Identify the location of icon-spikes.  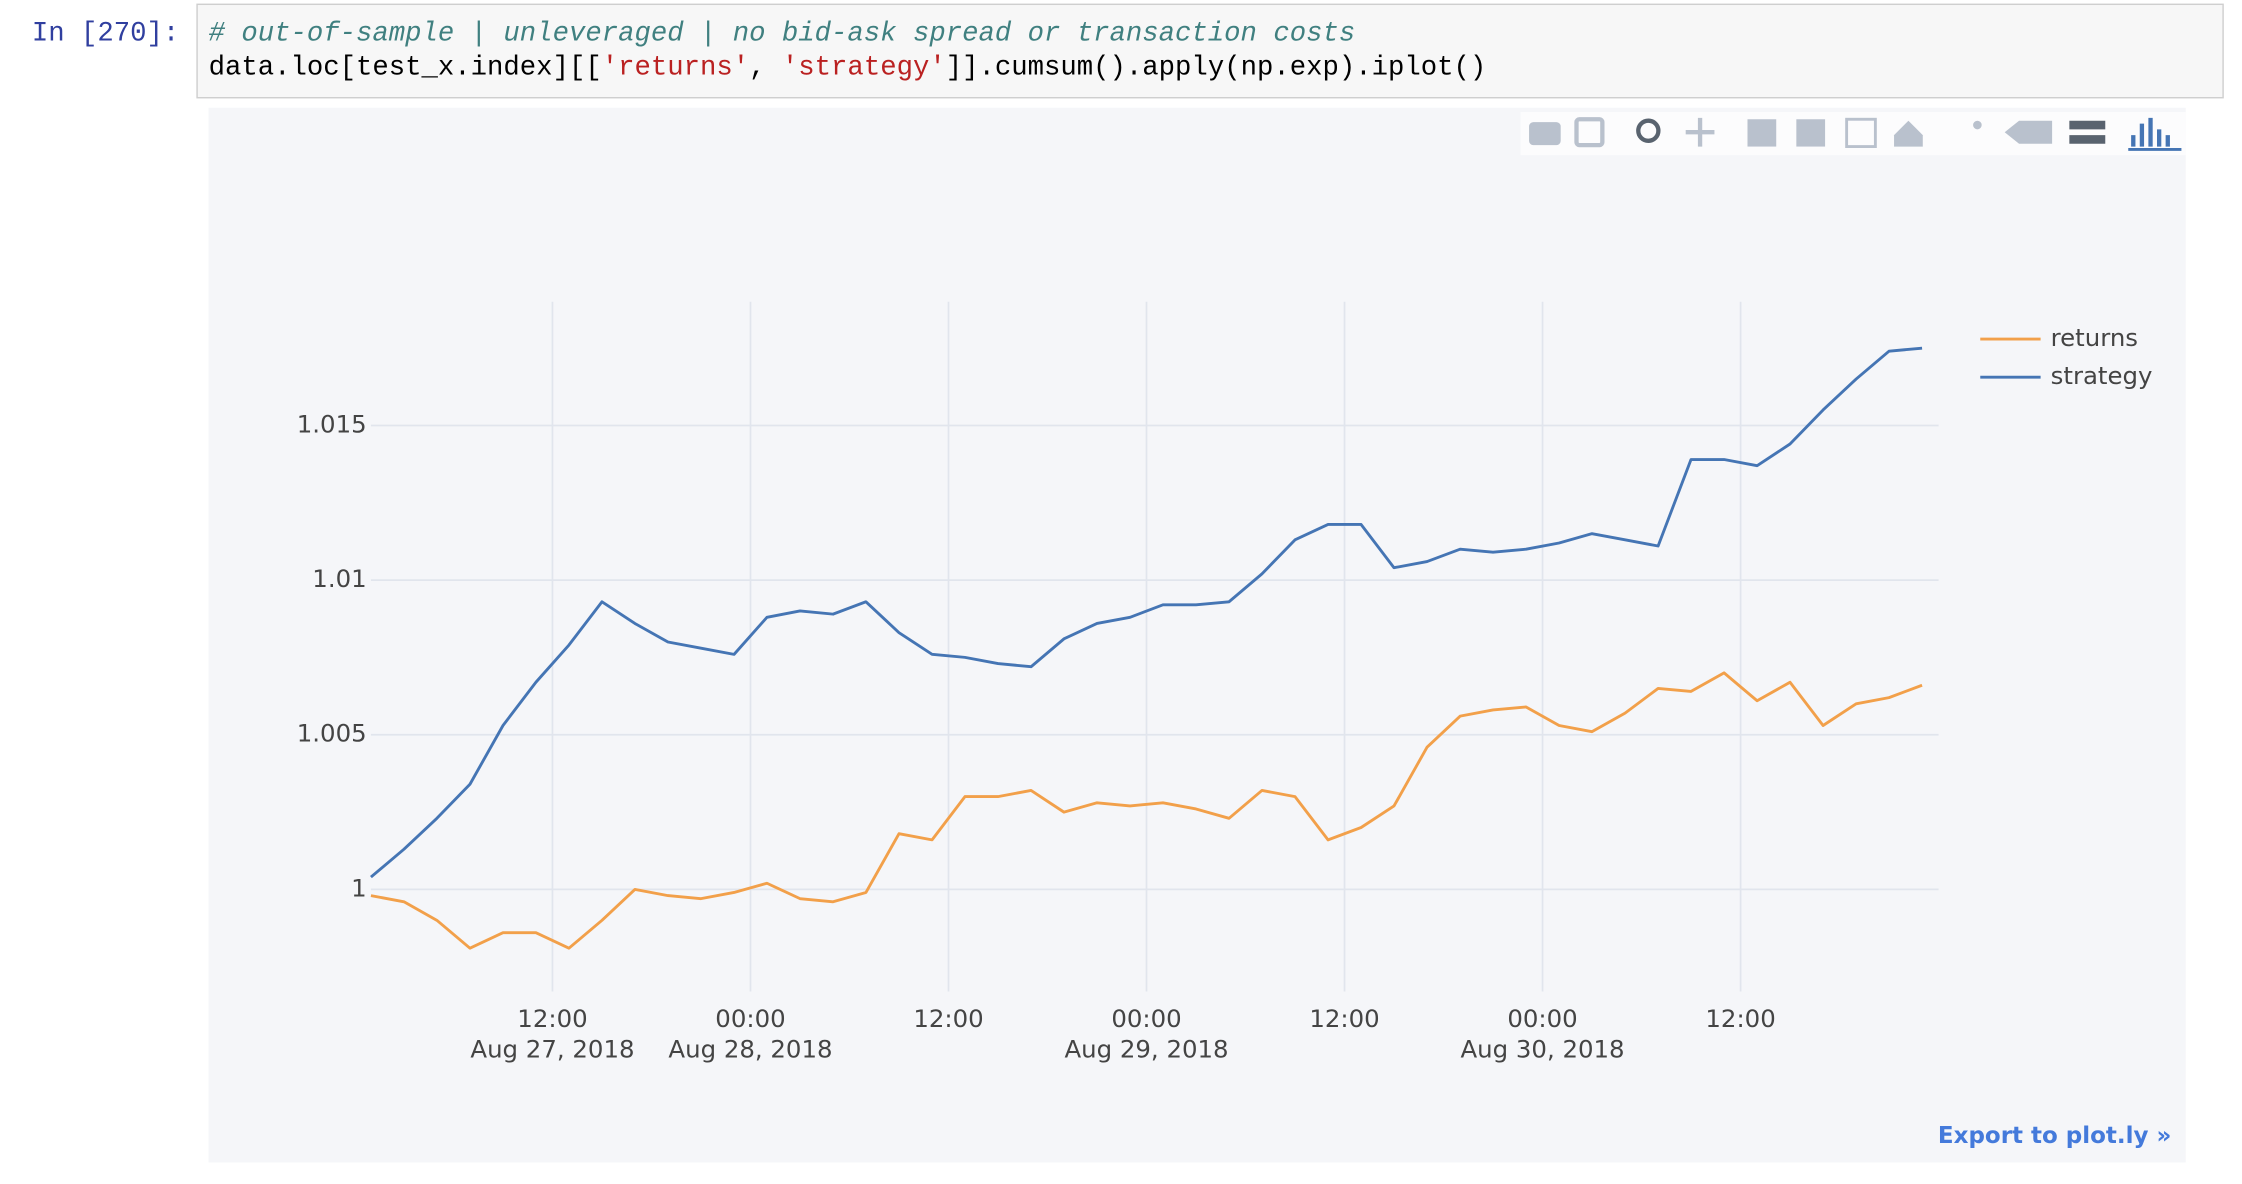
(1977, 125).